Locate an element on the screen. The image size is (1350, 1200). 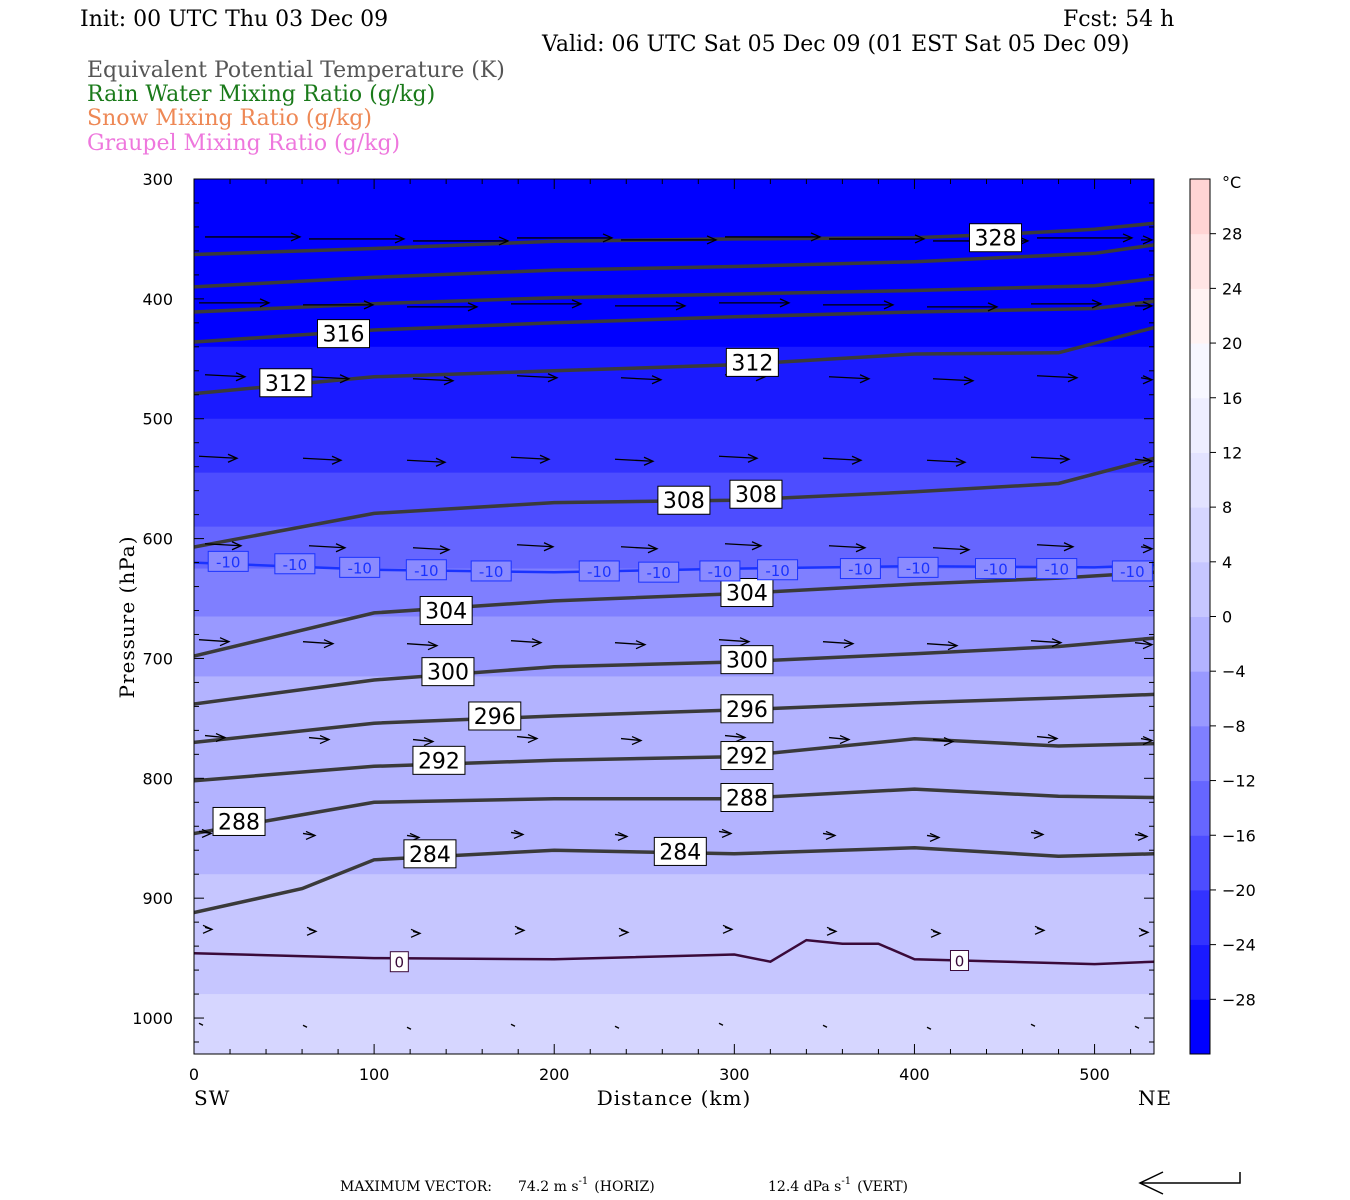
contour-label-284: 284 is located at coordinates (680, 852).